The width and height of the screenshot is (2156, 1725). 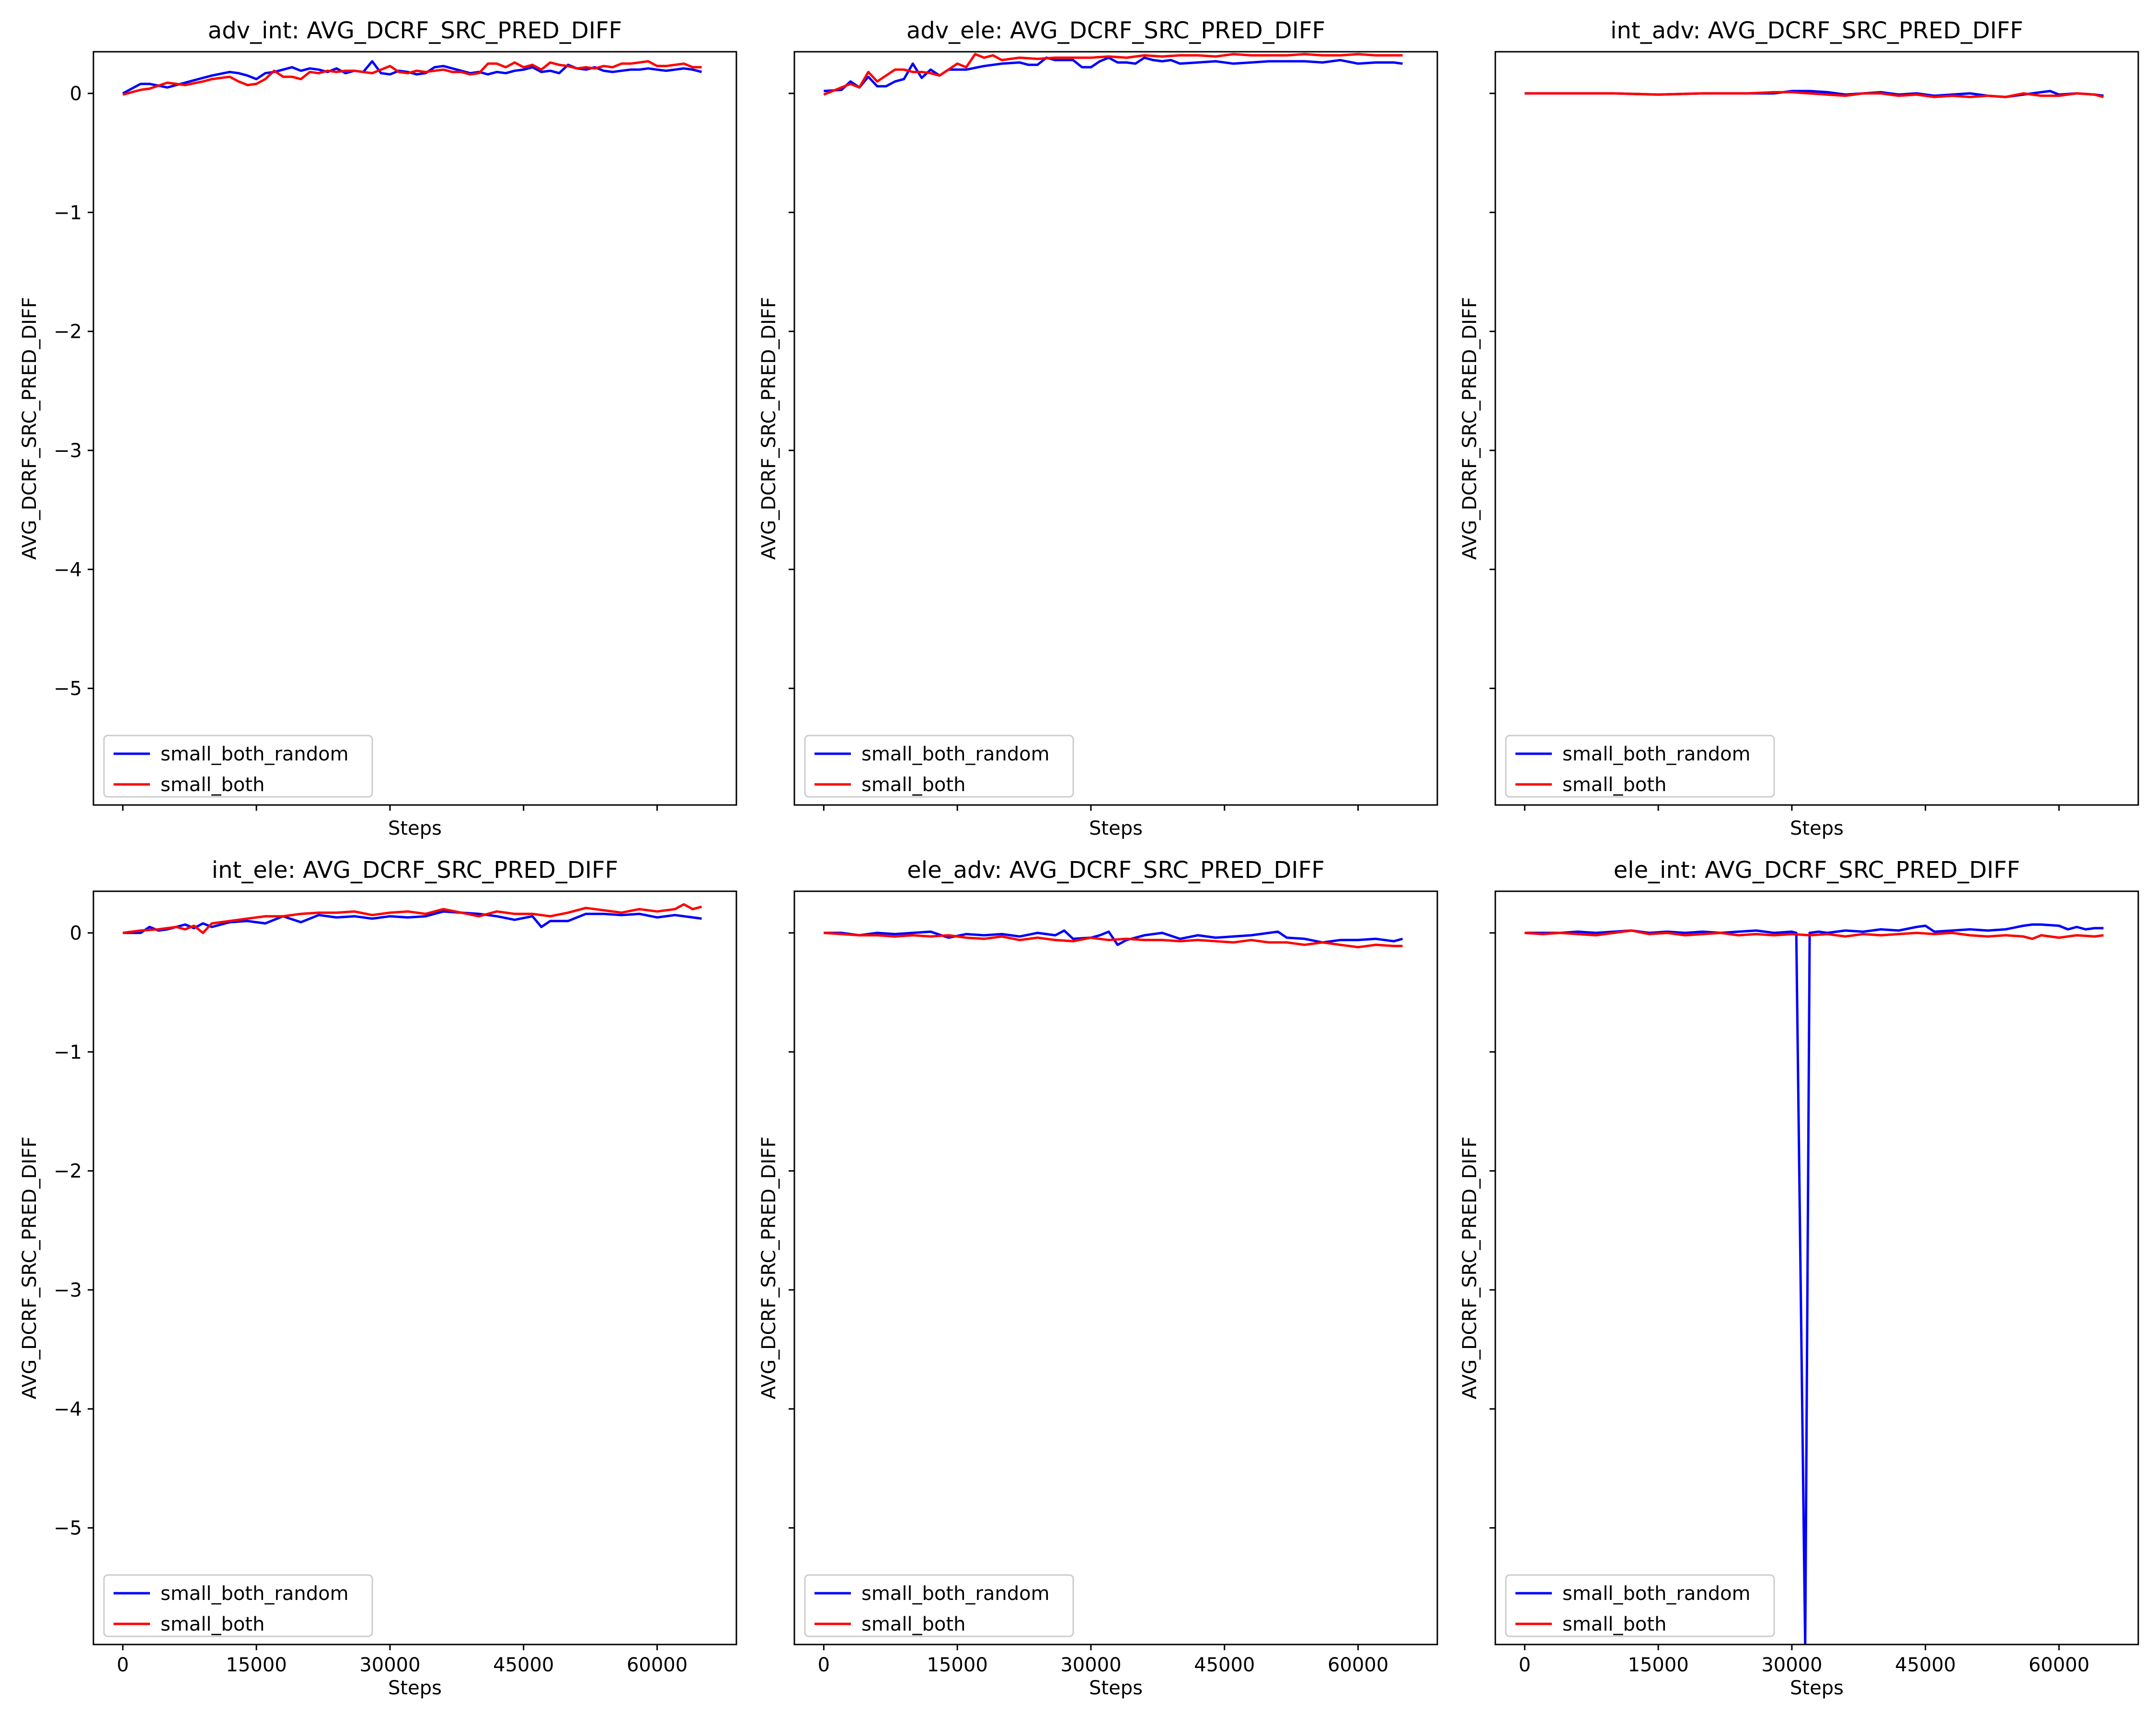 I want to click on subplot-title: ele_int: AVG_DCRF_SRC_PRED_DIFF, so click(x=1817, y=870).